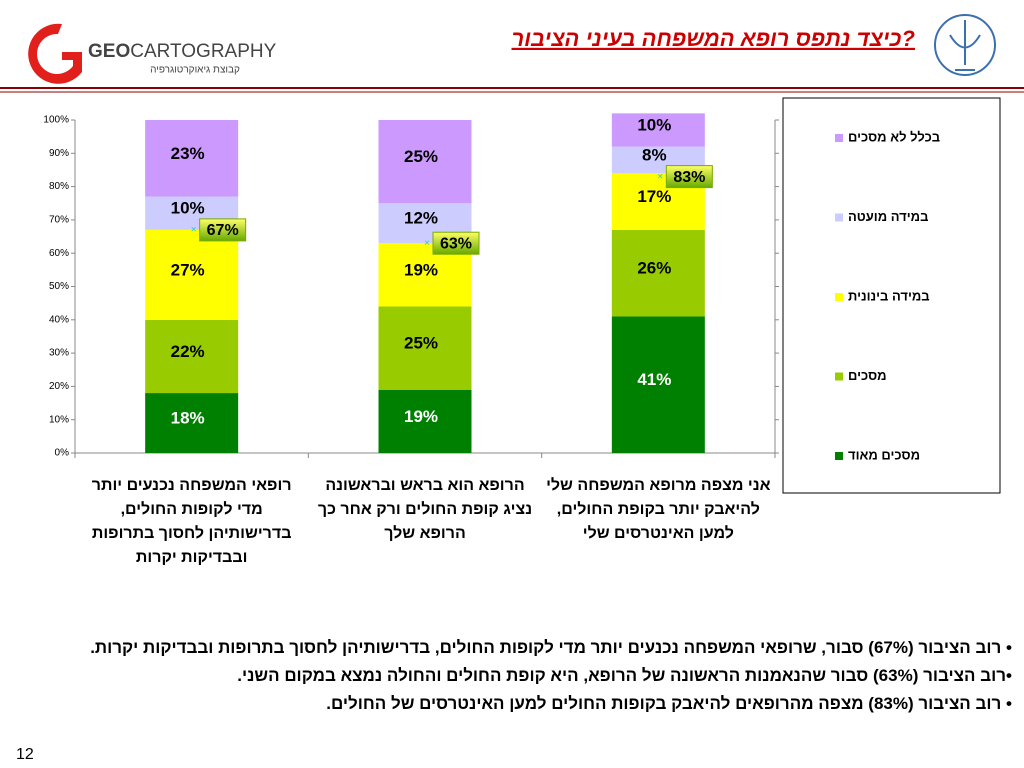 This screenshot has height=768, width=1024. Describe the element at coordinates (59, 186) in the screenshot. I see `y-tick-label: 80%` at that location.